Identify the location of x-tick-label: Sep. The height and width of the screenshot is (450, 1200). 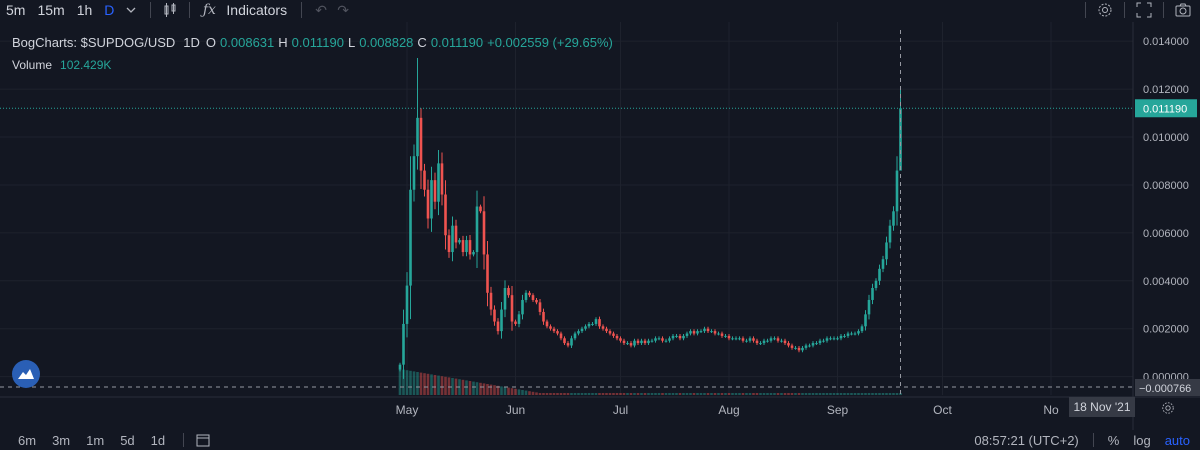
(838, 410).